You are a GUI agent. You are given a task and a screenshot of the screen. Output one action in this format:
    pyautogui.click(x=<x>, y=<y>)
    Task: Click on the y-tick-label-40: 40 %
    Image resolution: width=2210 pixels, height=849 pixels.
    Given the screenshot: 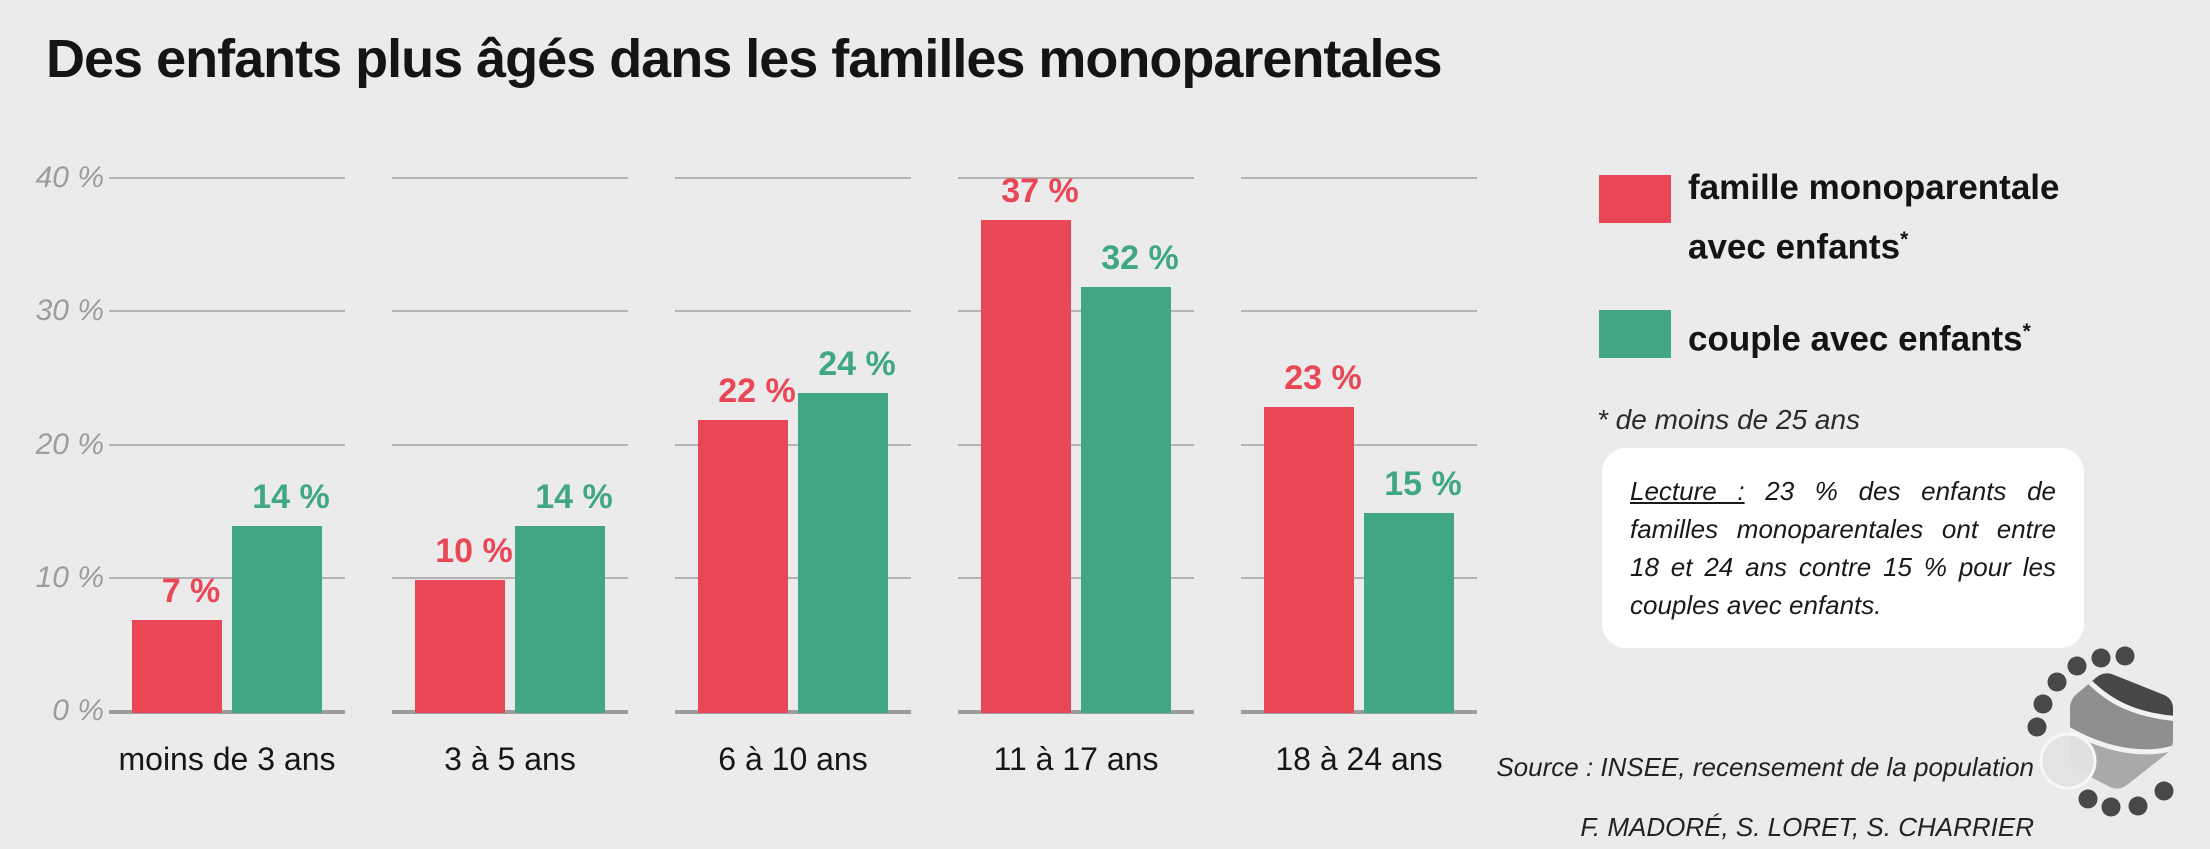 What is the action you would take?
    pyautogui.click(x=69, y=177)
    